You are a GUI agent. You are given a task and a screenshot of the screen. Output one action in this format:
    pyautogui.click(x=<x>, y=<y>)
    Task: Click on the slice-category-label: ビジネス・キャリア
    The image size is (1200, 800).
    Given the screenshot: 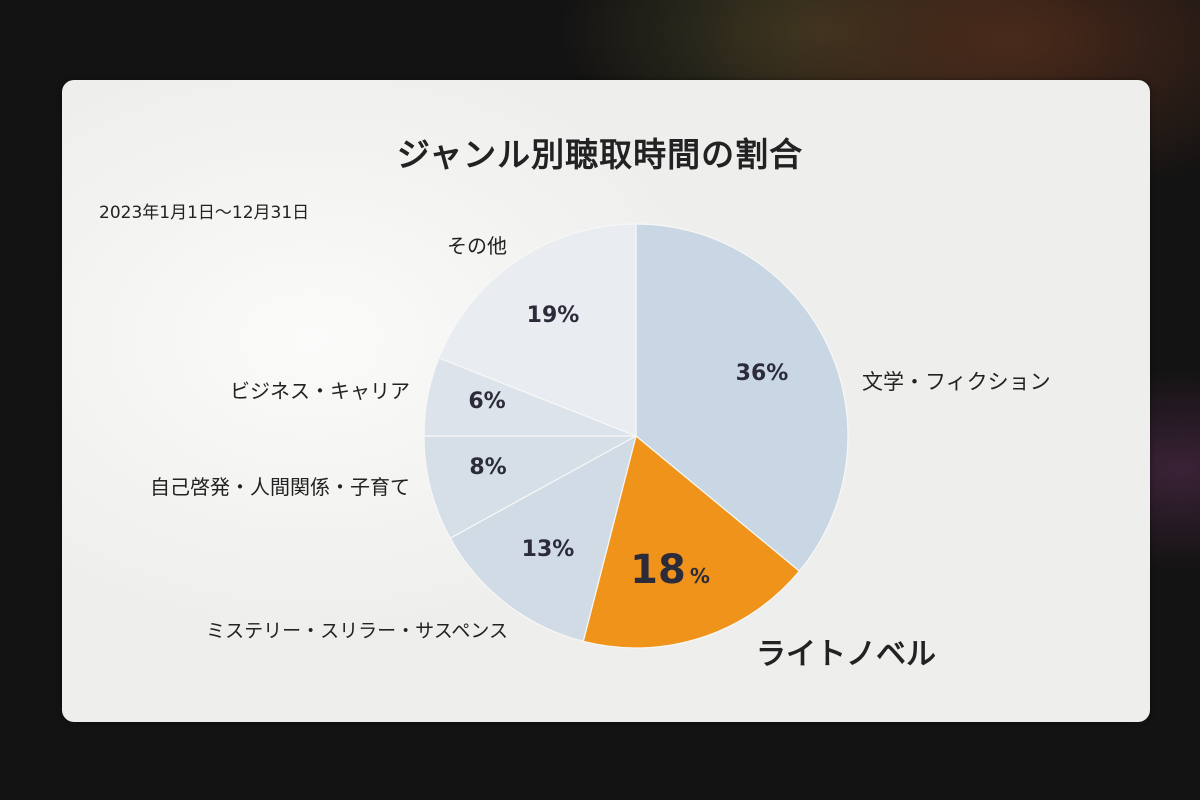 What is the action you would take?
    pyautogui.click(x=320, y=391)
    